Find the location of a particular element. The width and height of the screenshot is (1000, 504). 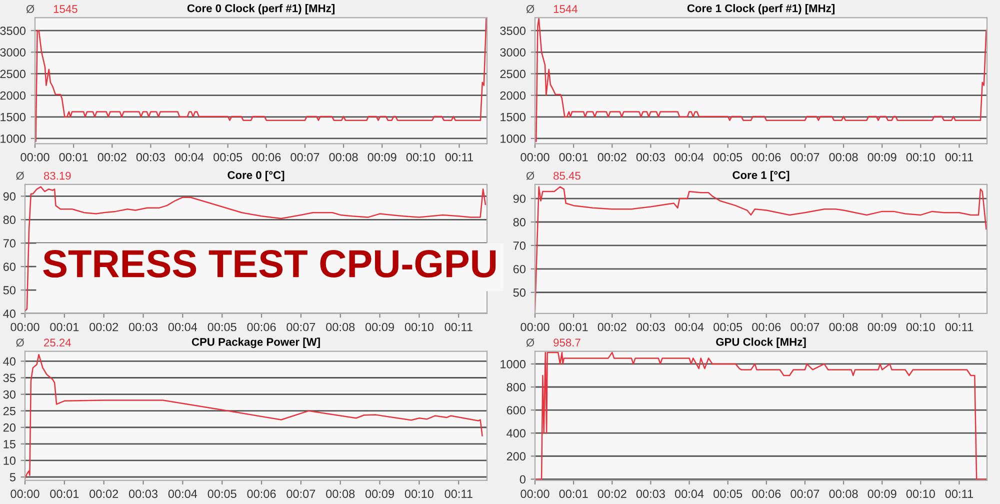

text: 958.7 is located at coordinates (567, 342).